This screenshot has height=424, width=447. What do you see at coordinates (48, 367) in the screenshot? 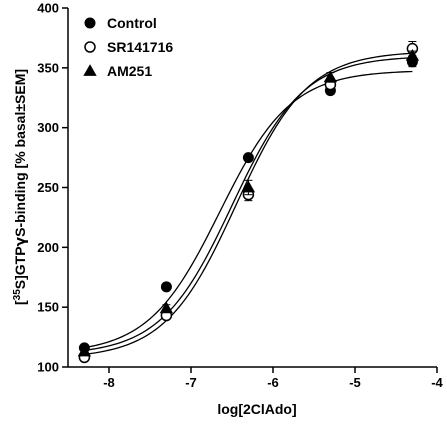
I see `y-tick-label-0: 100` at bounding box center [48, 367].